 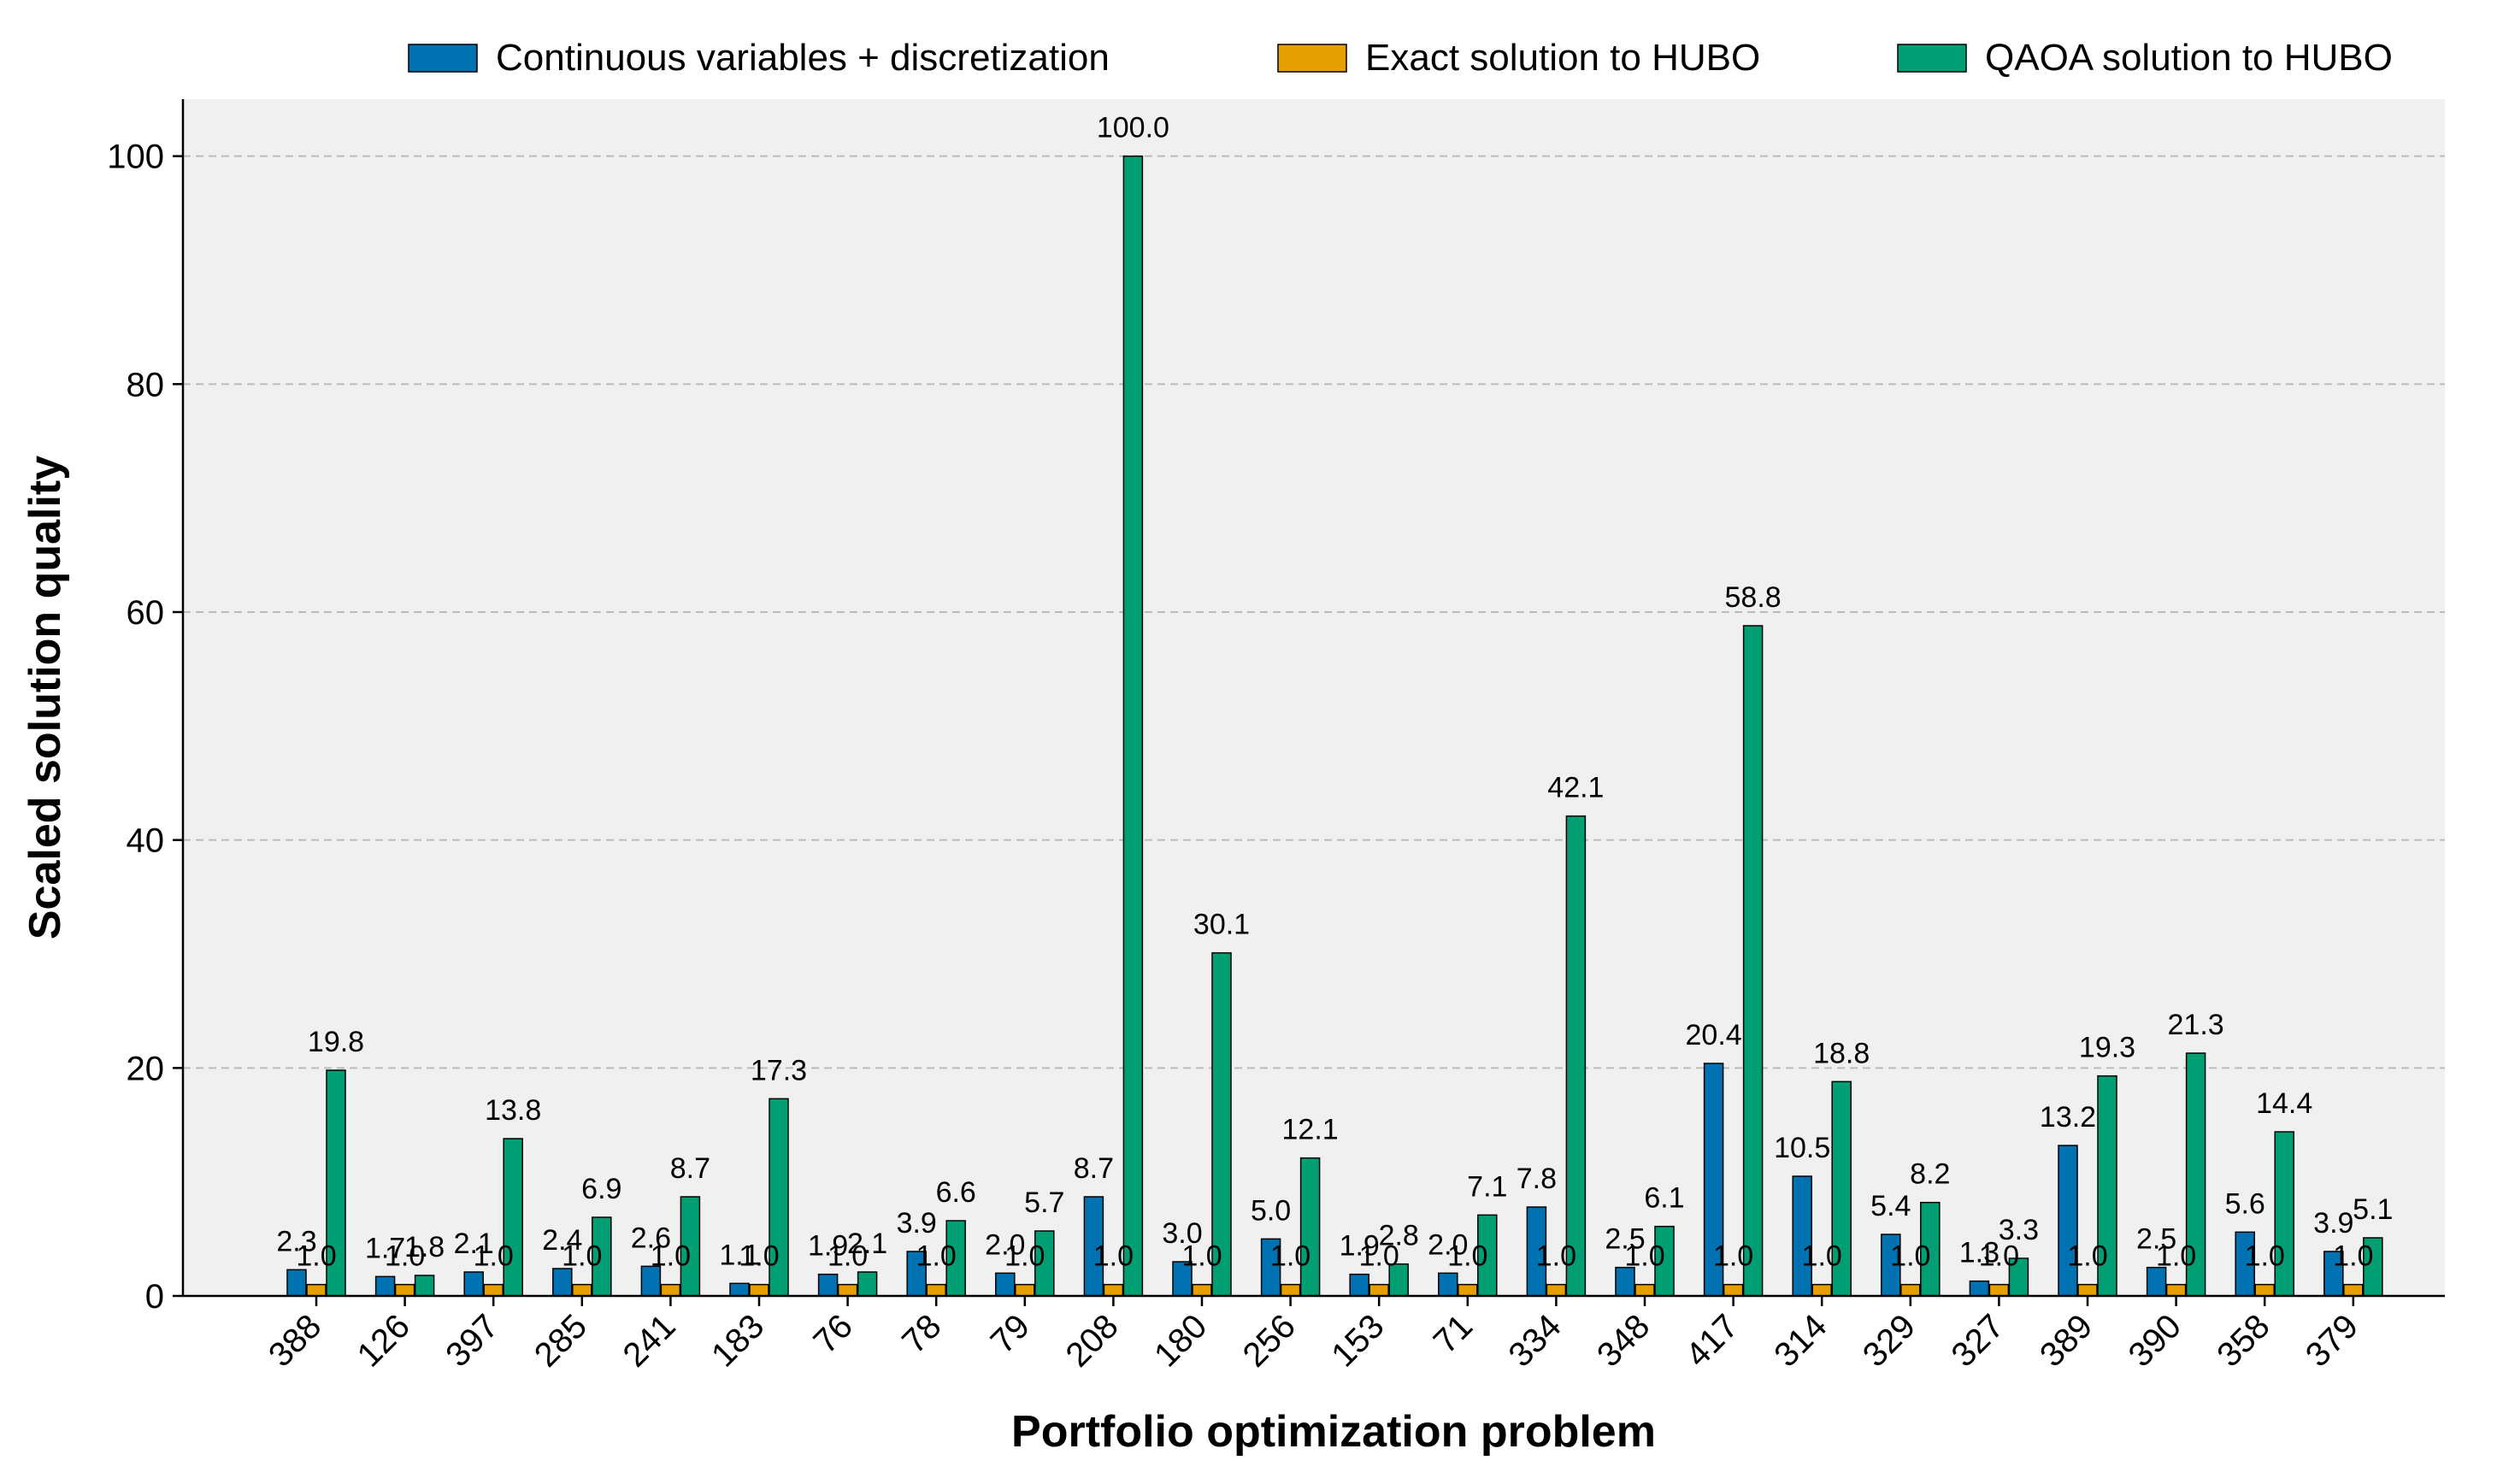 I want to click on x-tick-label: 314, so click(x=1800, y=1340).